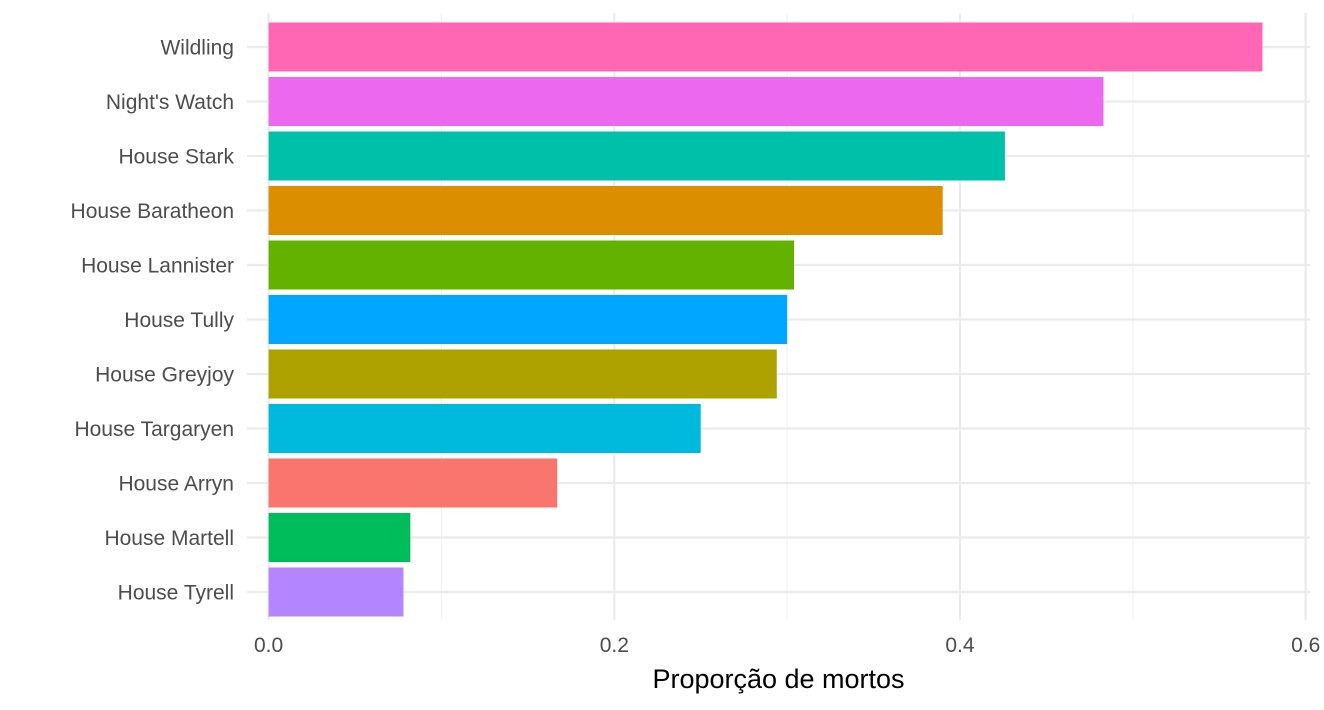  What do you see at coordinates (528, 319) in the screenshot?
I see `bar-house-tully` at bounding box center [528, 319].